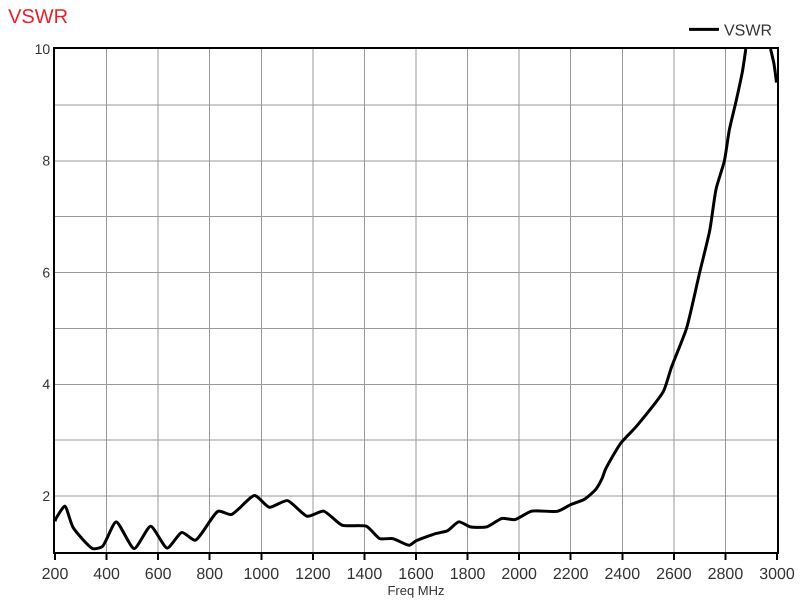  What do you see at coordinates (46, 384) in the screenshot?
I see `y-tick-label: 4` at bounding box center [46, 384].